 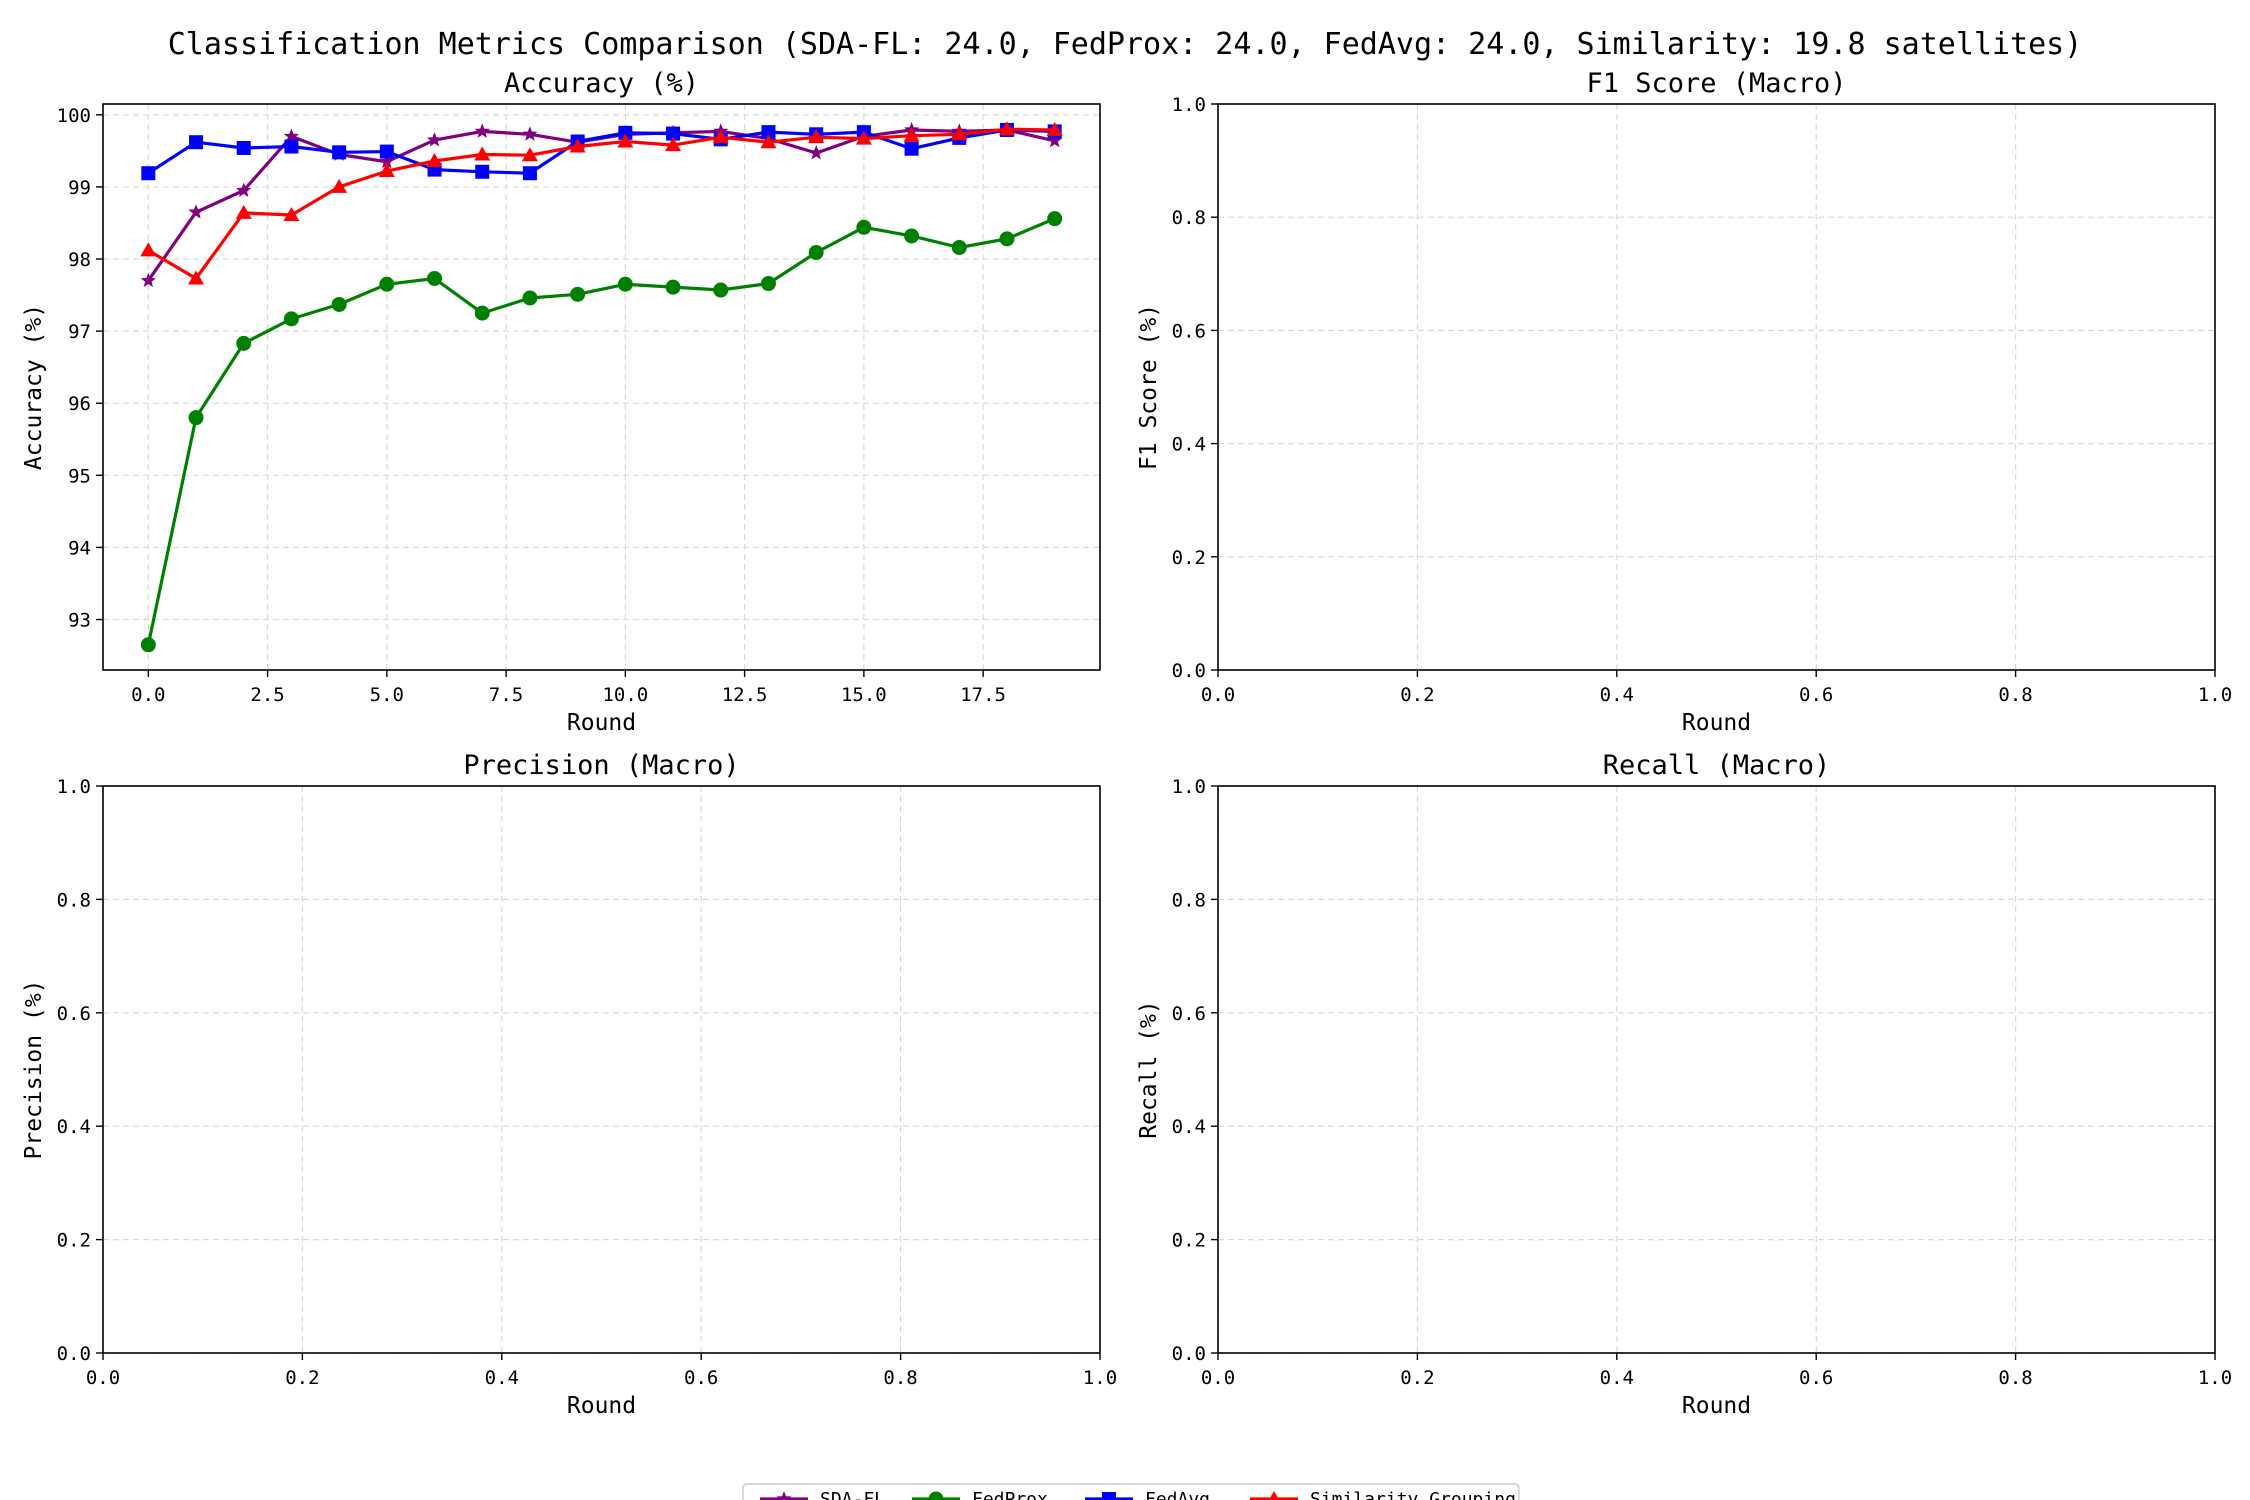 I want to click on legend-label: FedProx, so click(x=1010, y=1494).